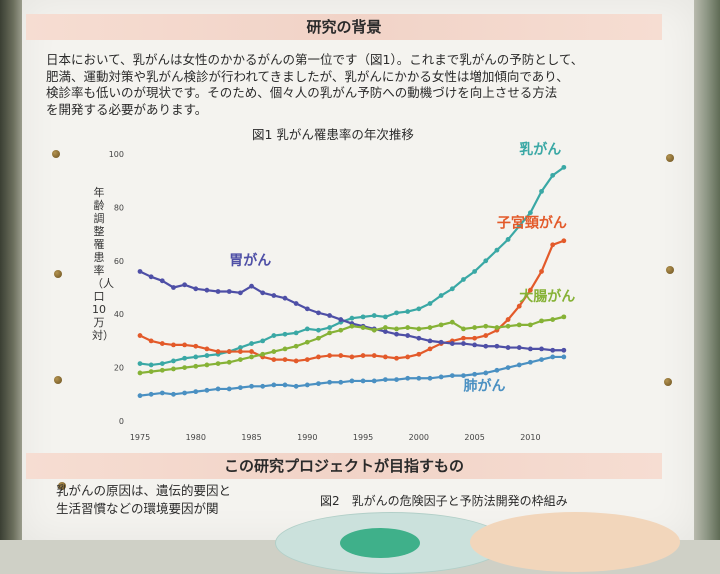 The height and width of the screenshot is (574, 720). What do you see at coordinates (530, 437) in the screenshot?
I see `x-tick-label: 2010` at bounding box center [530, 437].